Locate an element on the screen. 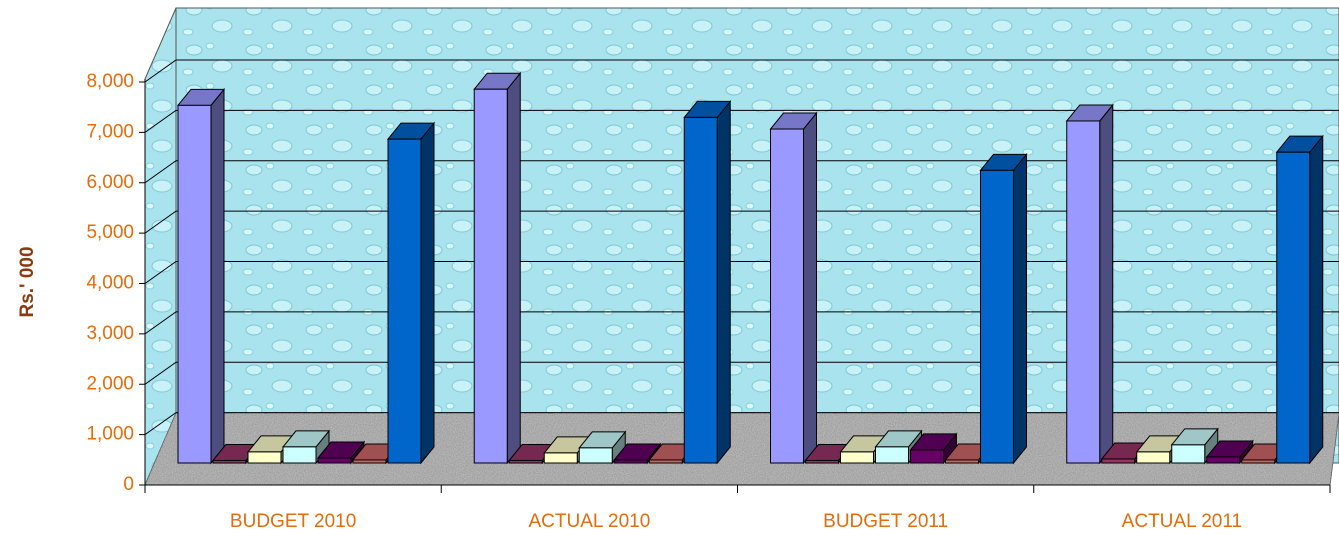 This screenshot has height=535, width=1339. x-tick-label: BUDGET 2011 is located at coordinates (885, 521).